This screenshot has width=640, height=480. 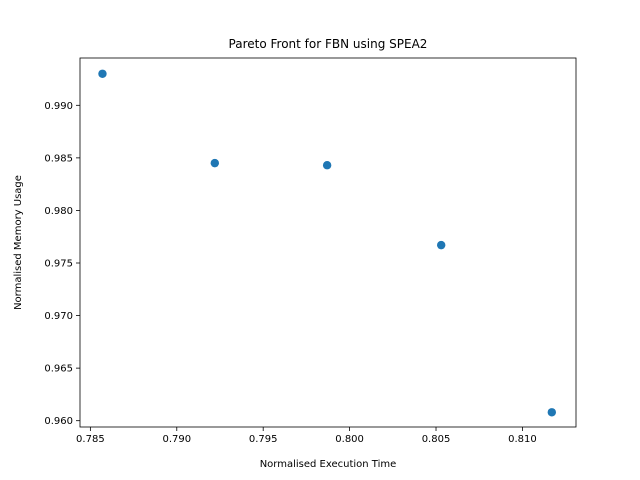 What do you see at coordinates (58, 264) in the screenshot?
I see `y-tick-label: 0.975` at bounding box center [58, 264].